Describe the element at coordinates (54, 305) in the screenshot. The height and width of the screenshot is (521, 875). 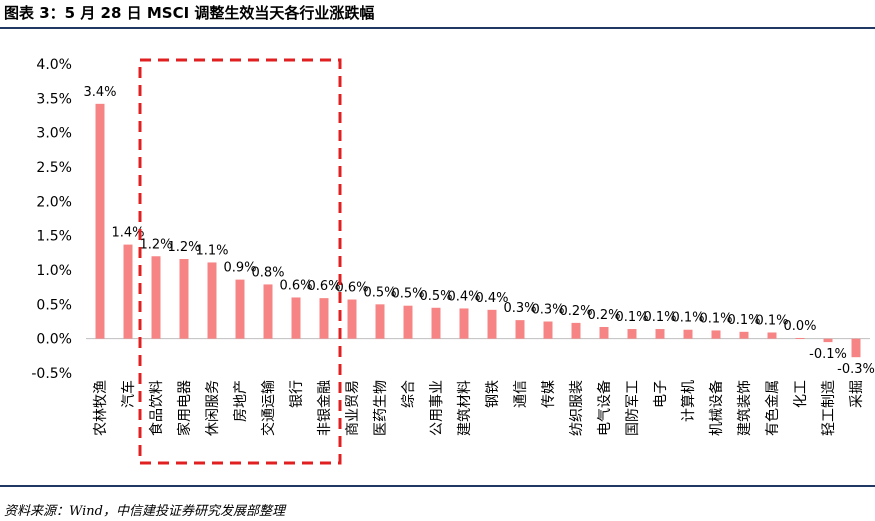
I see `y-tick-label: 0.5%` at that location.